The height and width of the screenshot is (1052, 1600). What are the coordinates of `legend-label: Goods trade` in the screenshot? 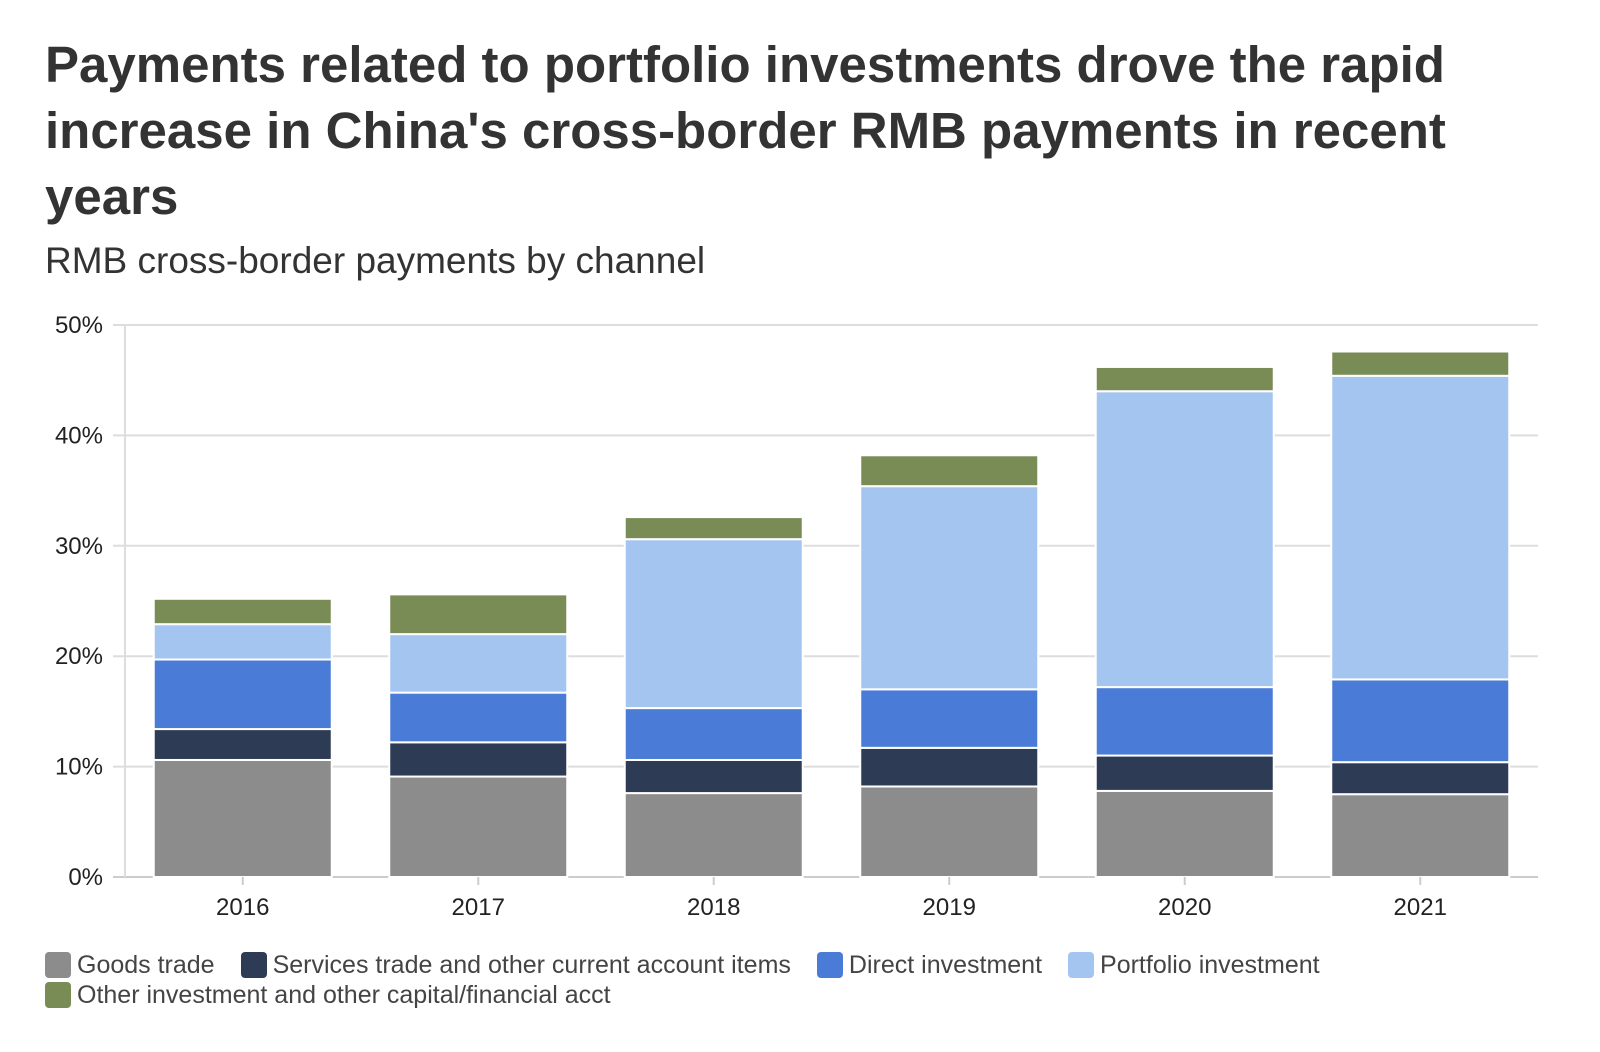 It's located at (146, 965).